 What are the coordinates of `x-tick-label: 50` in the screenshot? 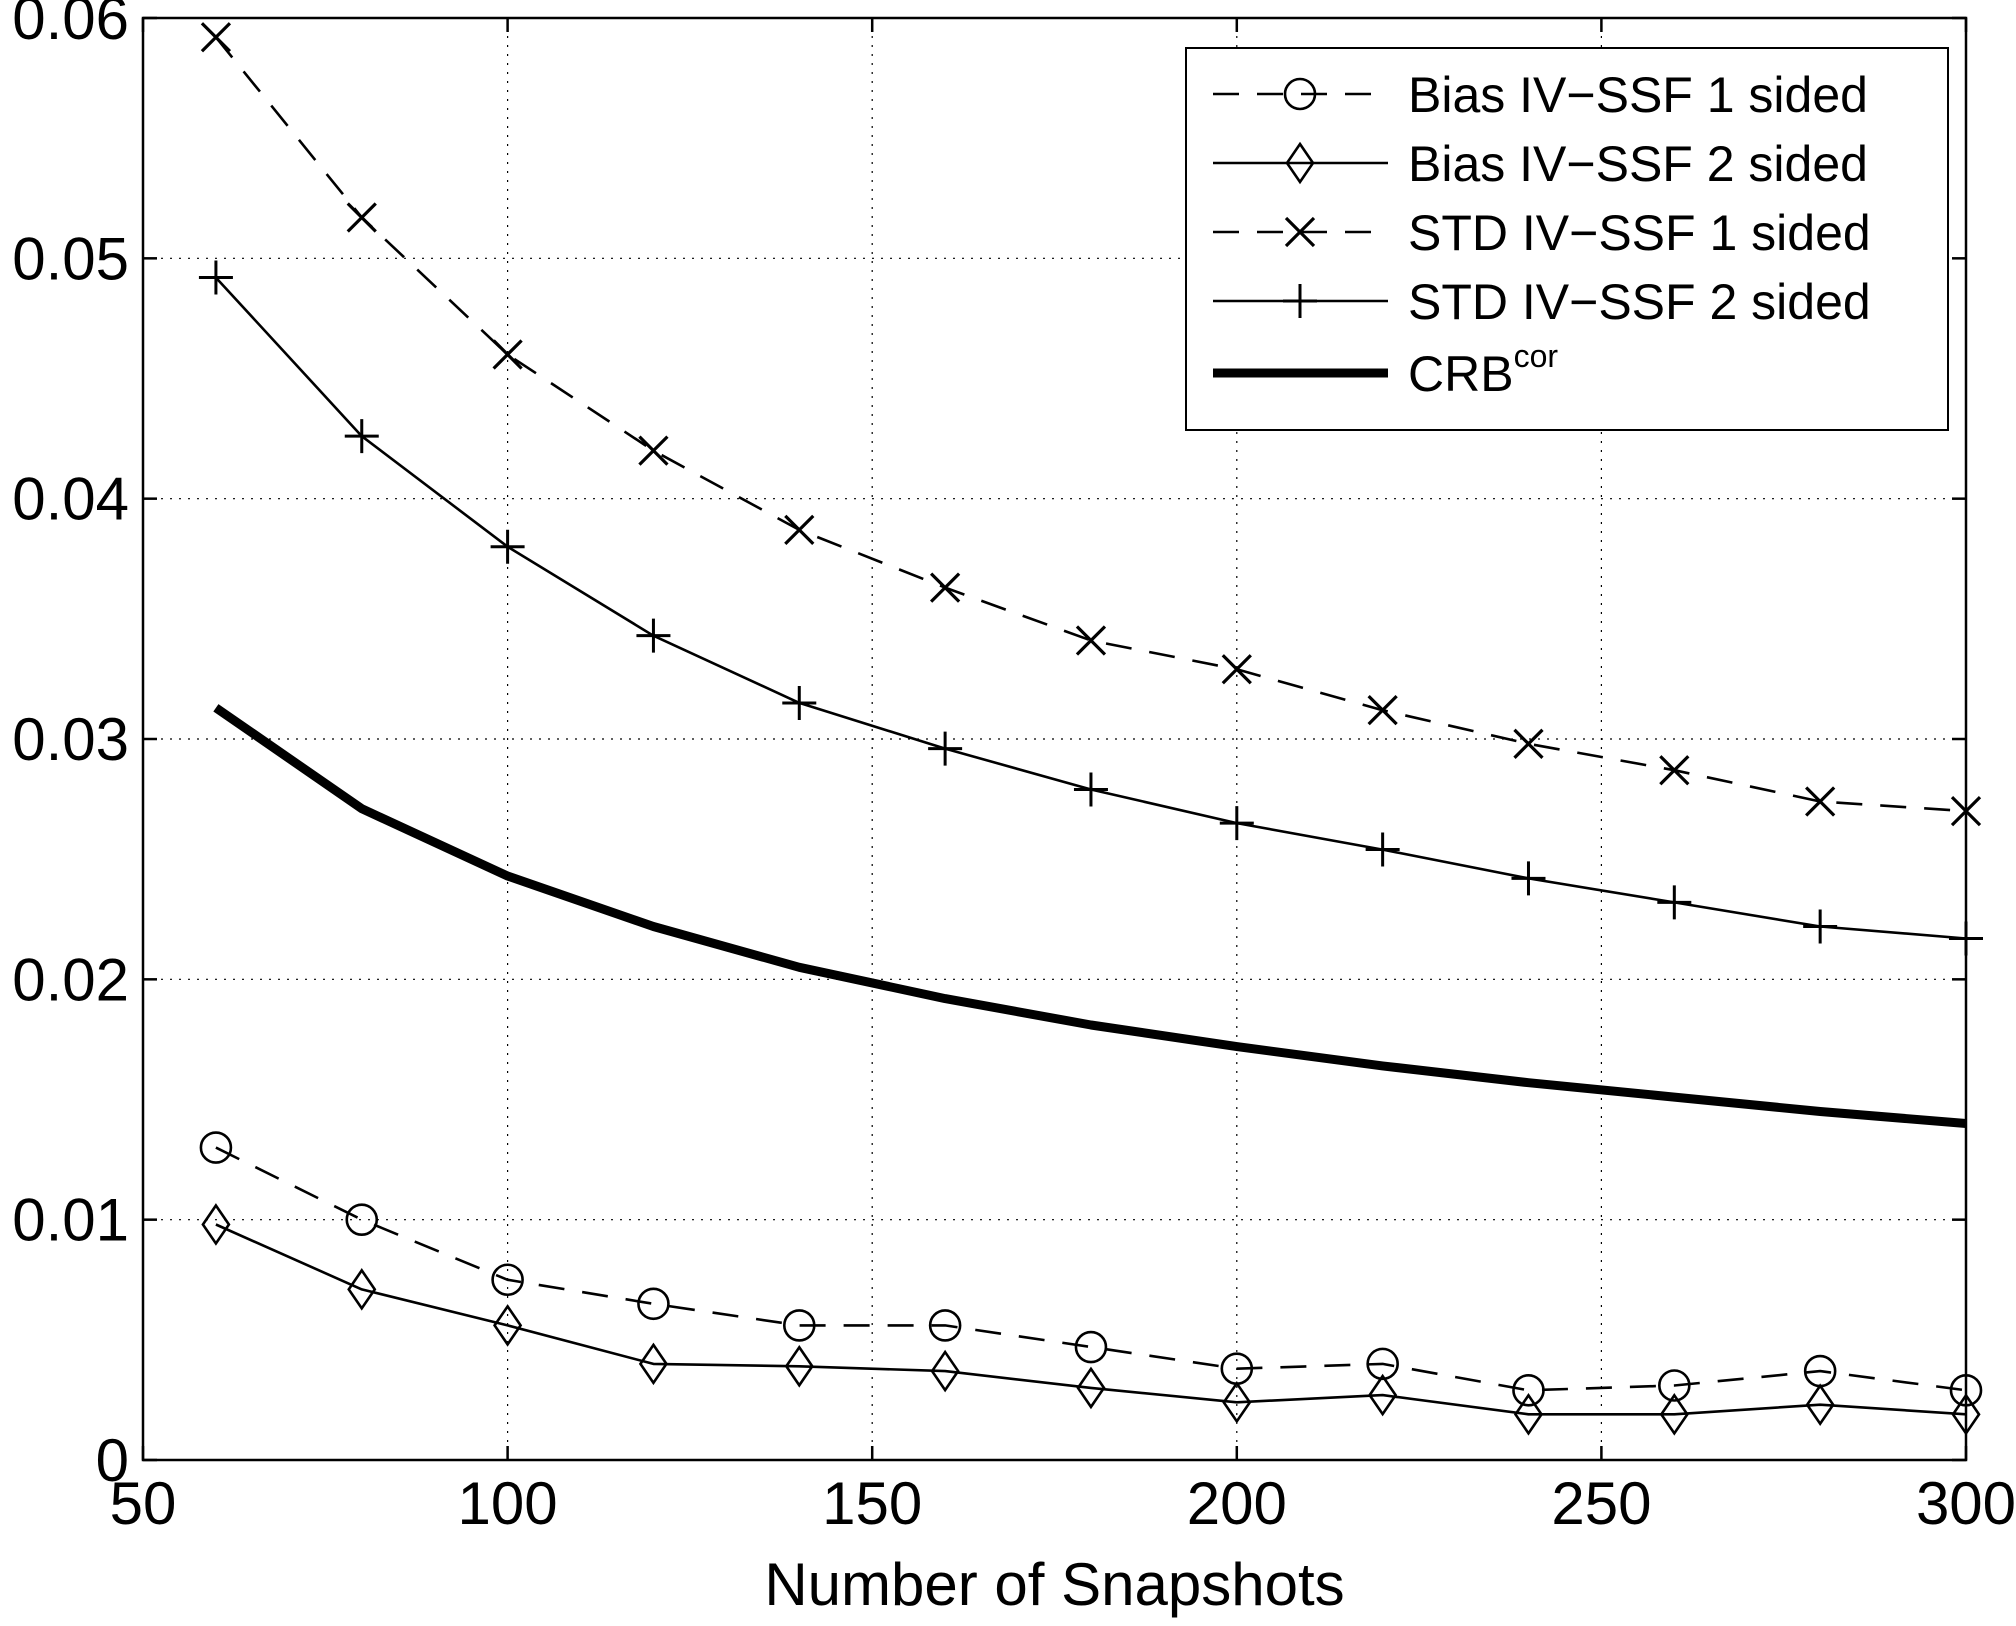 It's located at (143, 1503).